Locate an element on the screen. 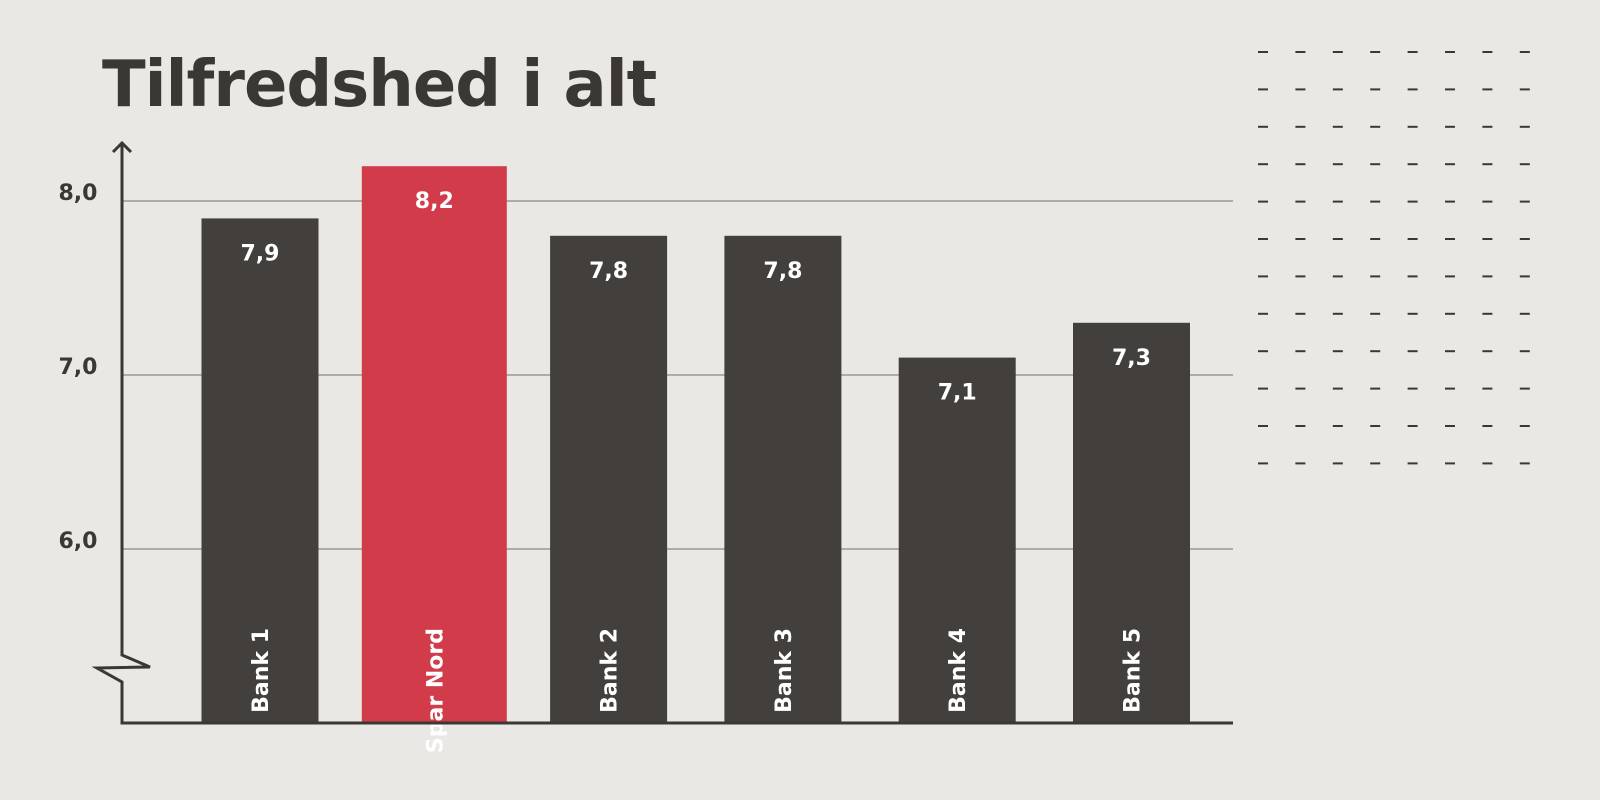 The image size is (1600, 800). y-tick-label: 7,0 is located at coordinates (78, 367).